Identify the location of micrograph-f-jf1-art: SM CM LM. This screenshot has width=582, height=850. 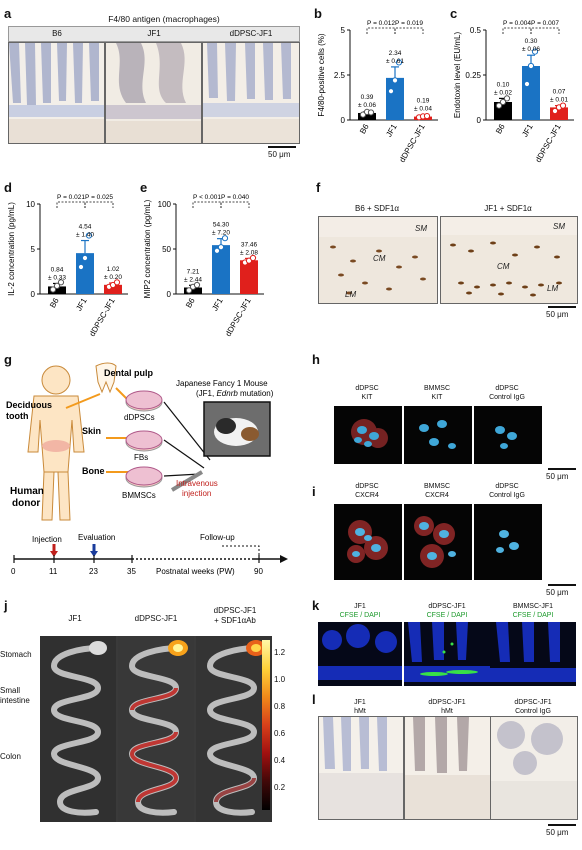
(509, 257).